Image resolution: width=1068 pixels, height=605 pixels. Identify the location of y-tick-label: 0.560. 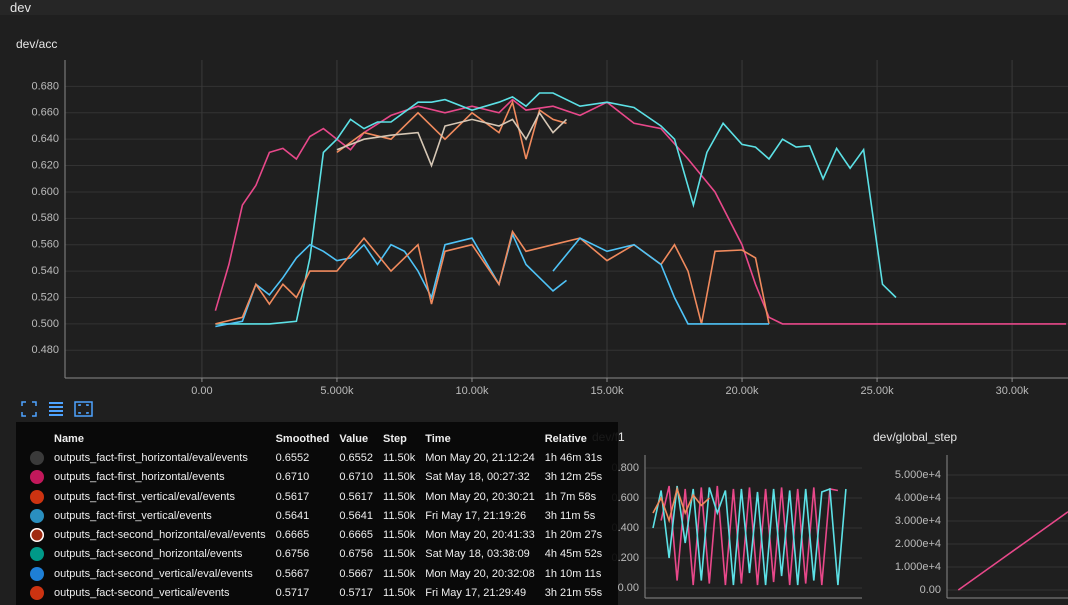
(45, 245).